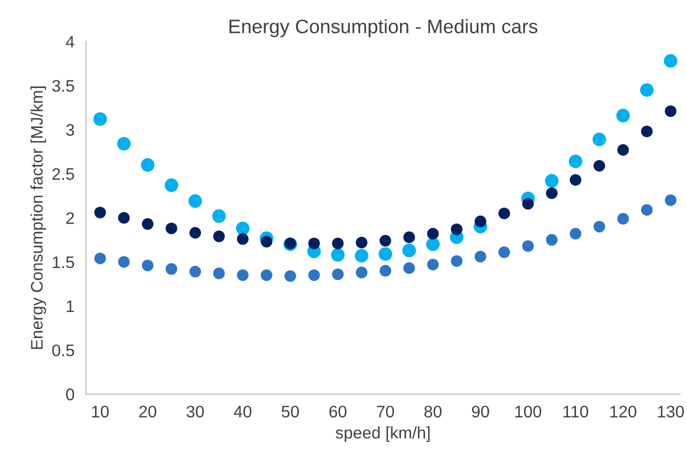  I want to click on x-tick-label: 110, so click(576, 412).